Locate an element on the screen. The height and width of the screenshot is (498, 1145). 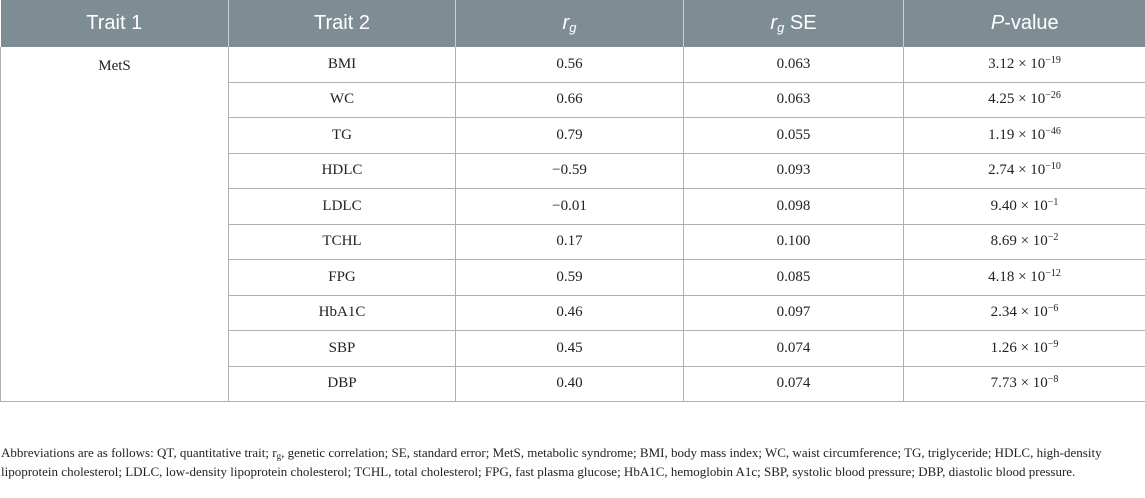
trait2-cell: TG is located at coordinates (342, 135).